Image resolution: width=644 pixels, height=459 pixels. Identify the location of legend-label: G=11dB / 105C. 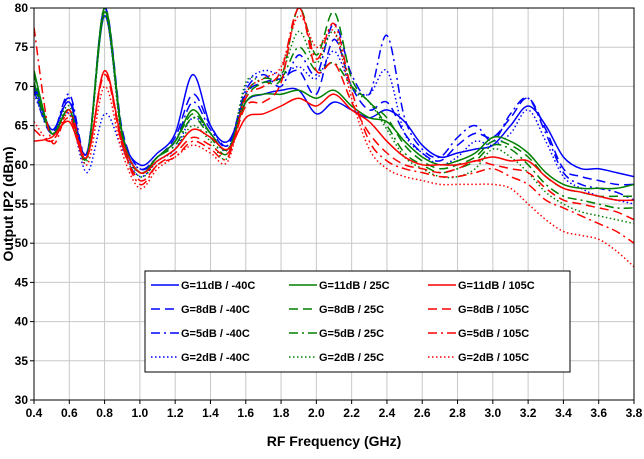
(496, 286).